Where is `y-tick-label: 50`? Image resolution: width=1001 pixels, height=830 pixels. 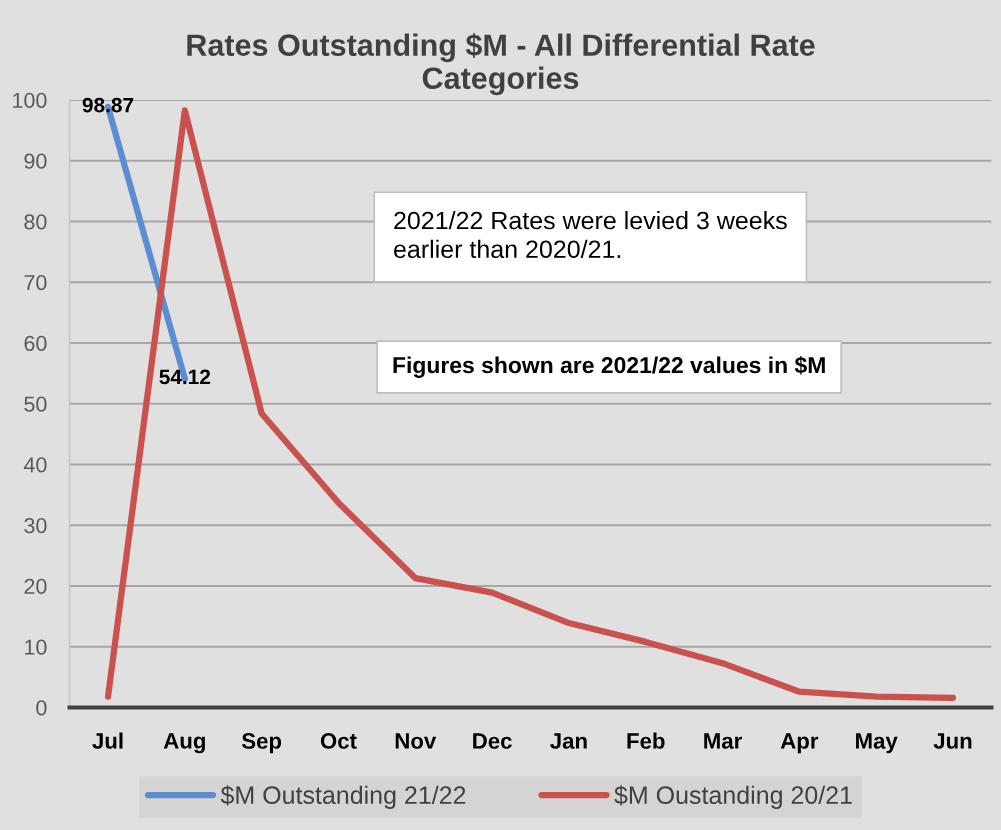 y-tick-label: 50 is located at coordinates (35, 404).